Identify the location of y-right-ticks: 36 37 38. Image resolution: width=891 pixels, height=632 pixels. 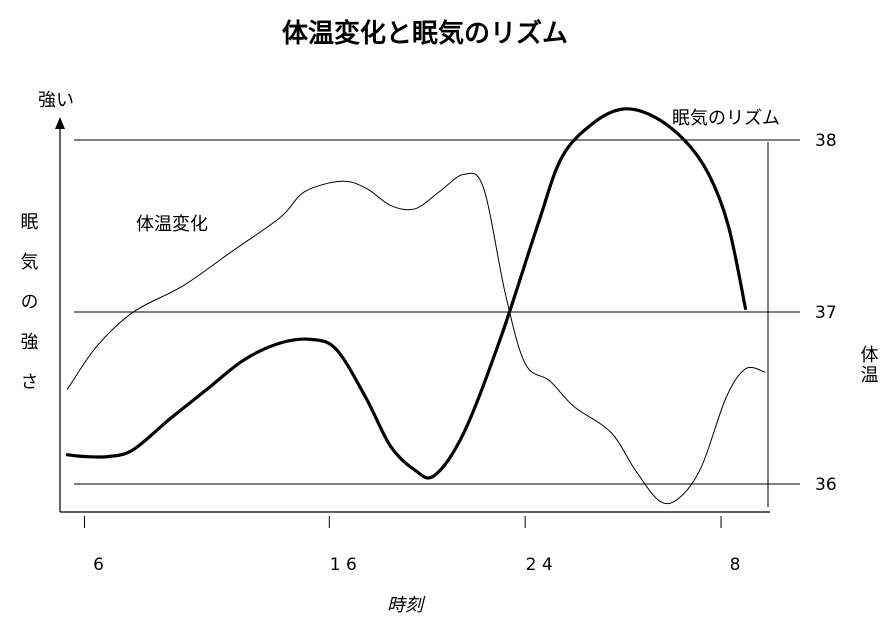
(826, 313).